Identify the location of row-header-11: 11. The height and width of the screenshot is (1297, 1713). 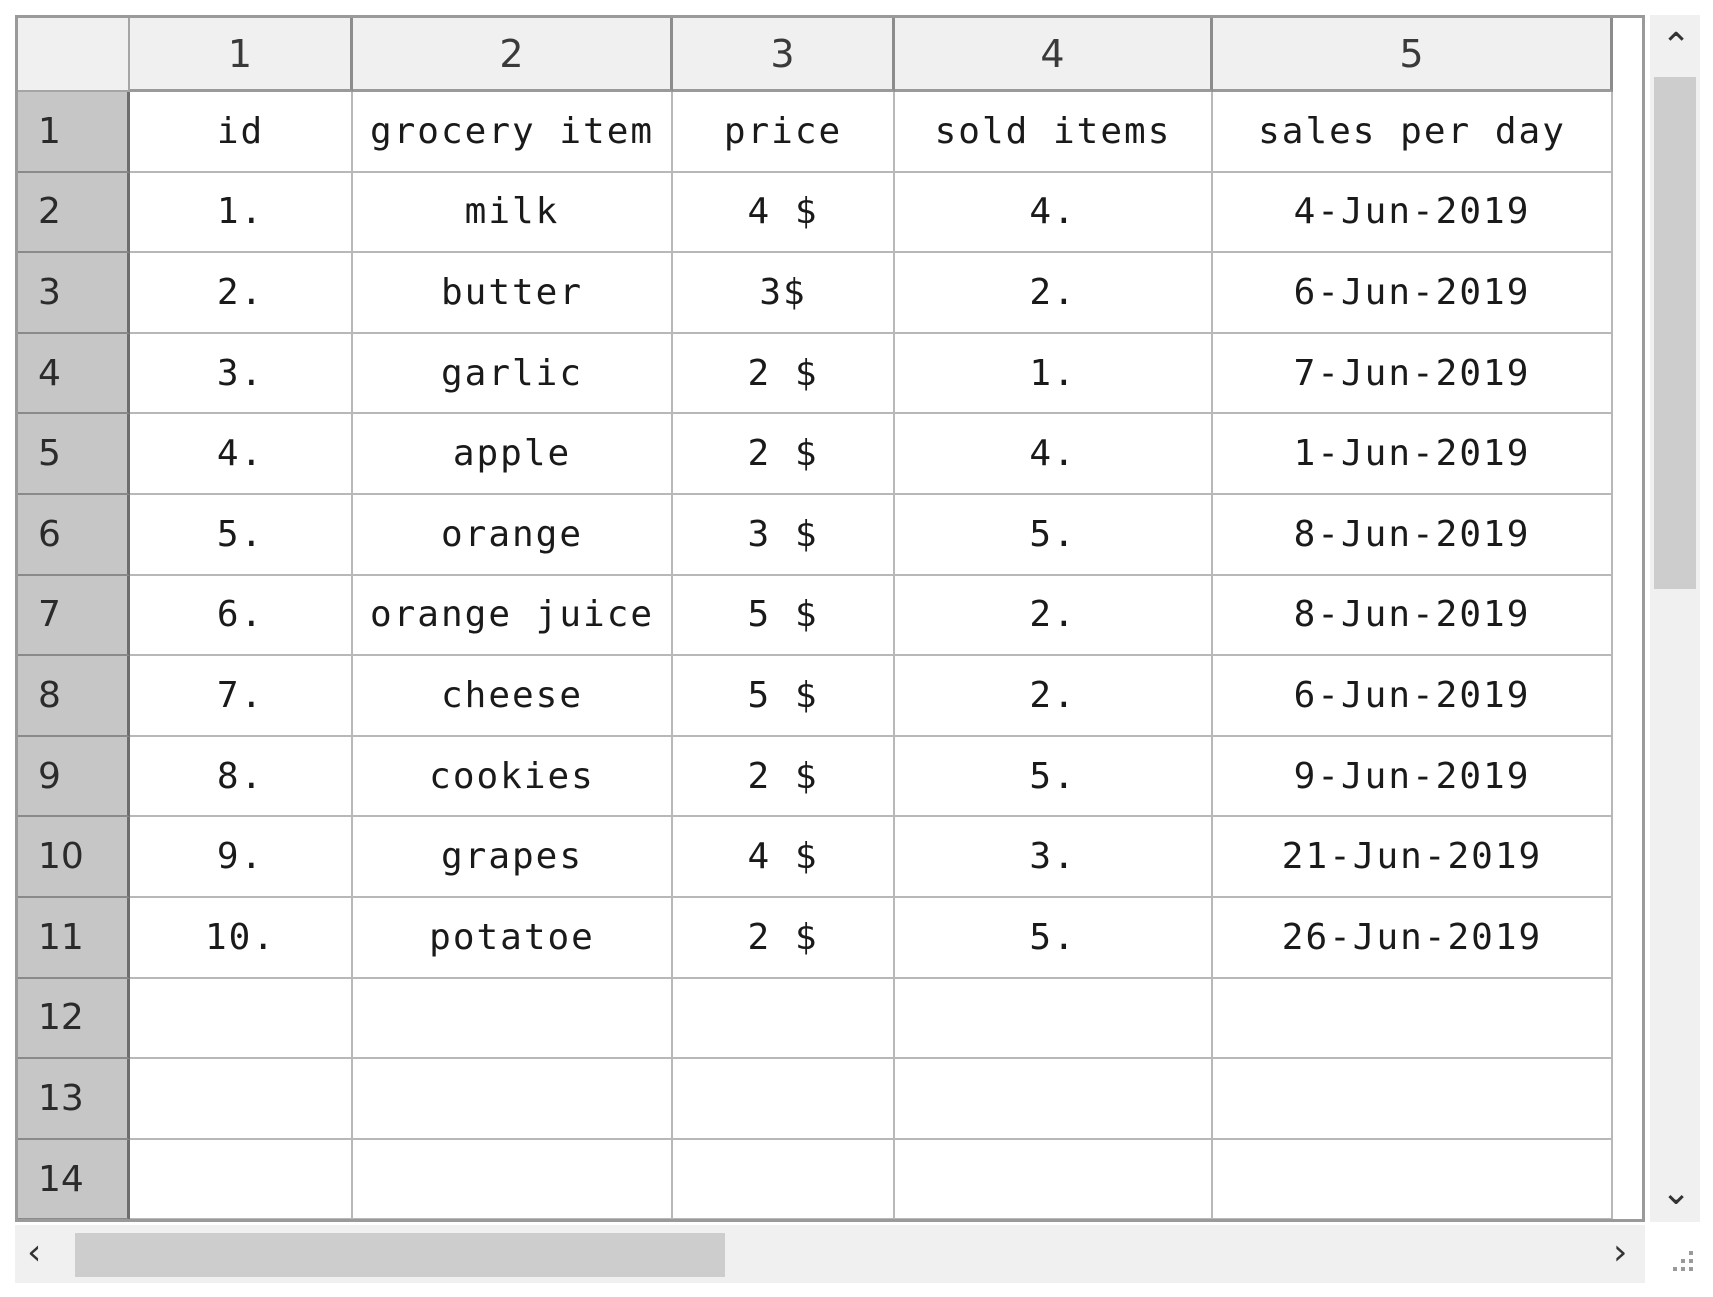
(74, 938).